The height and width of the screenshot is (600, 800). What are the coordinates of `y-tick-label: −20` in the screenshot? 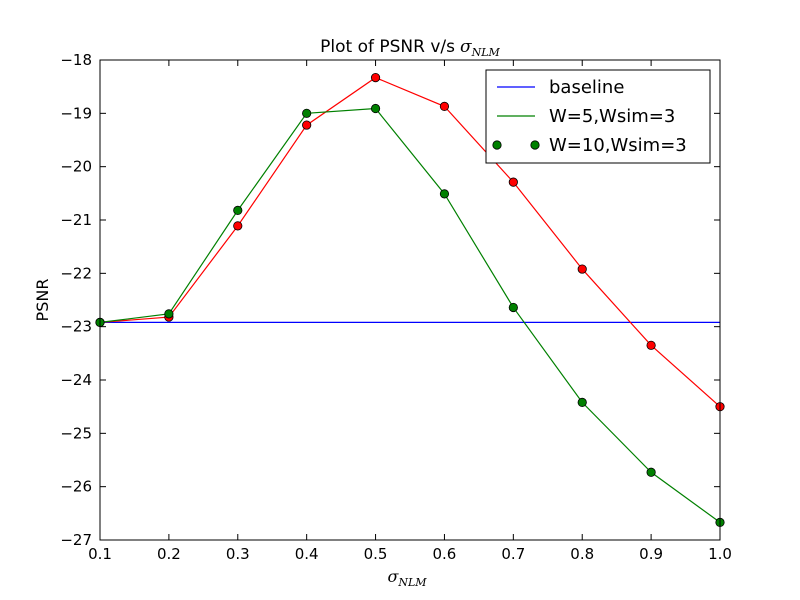 It's located at (76, 167).